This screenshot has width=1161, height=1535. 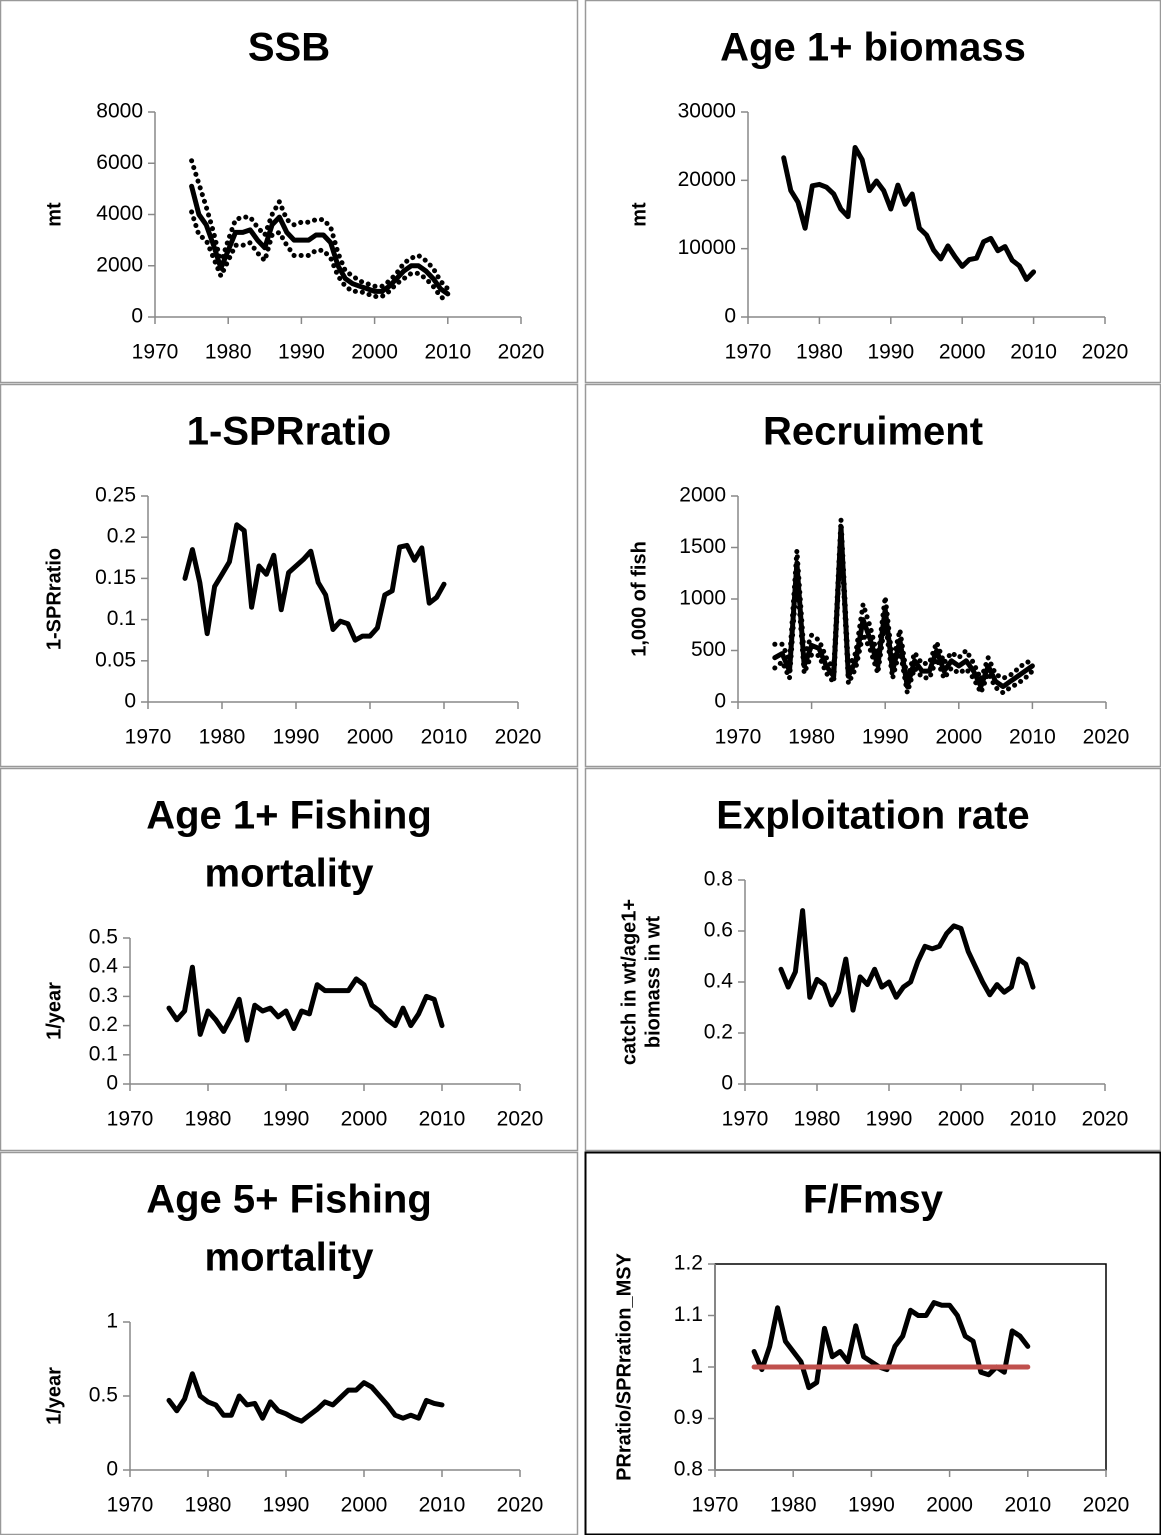 What do you see at coordinates (54, 1011) in the screenshot?
I see `y-axis-label: 1/year` at bounding box center [54, 1011].